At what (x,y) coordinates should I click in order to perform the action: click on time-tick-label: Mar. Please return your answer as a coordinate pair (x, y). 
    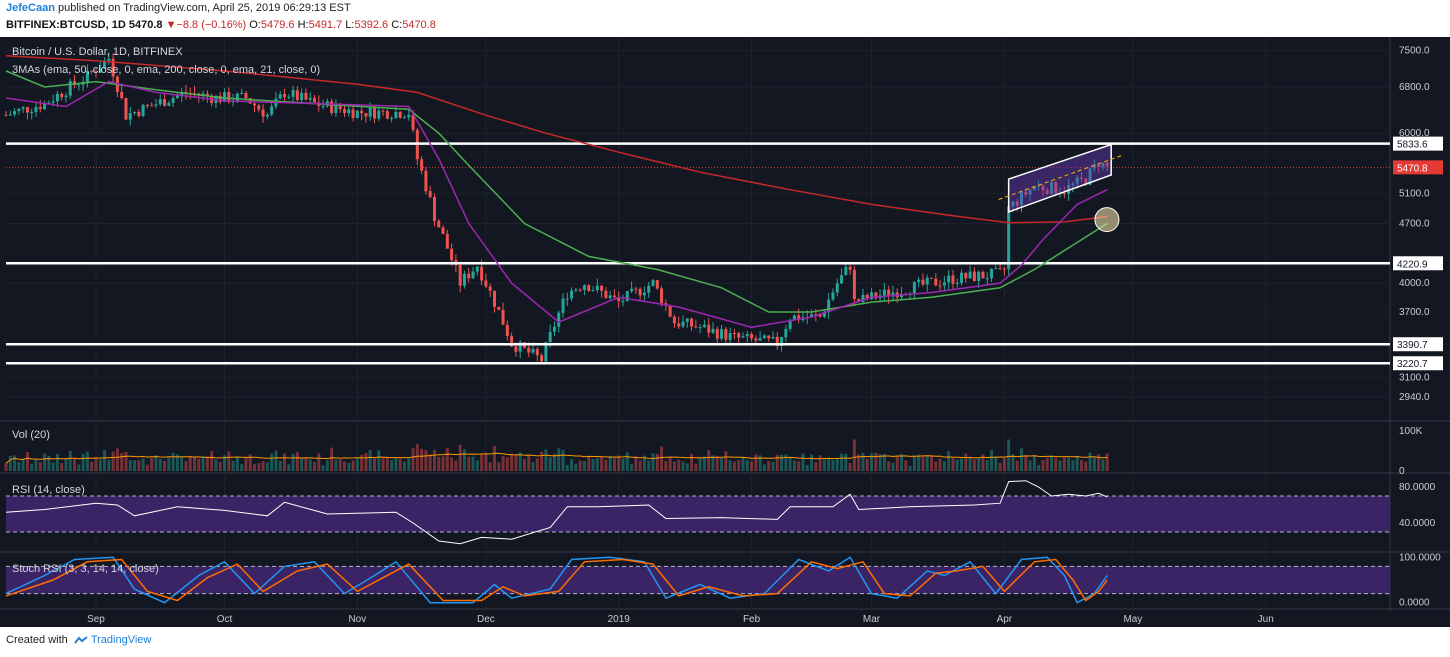
    Looking at the image, I should click on (872, 619).